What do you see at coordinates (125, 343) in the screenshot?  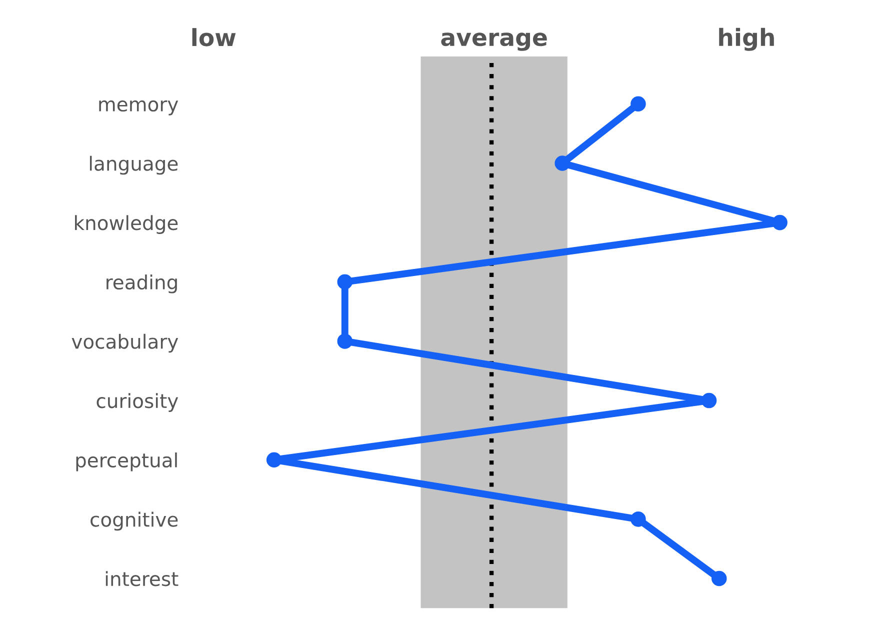 I see `y-tick-label: vocabulary` at bounding box center [125, 343].